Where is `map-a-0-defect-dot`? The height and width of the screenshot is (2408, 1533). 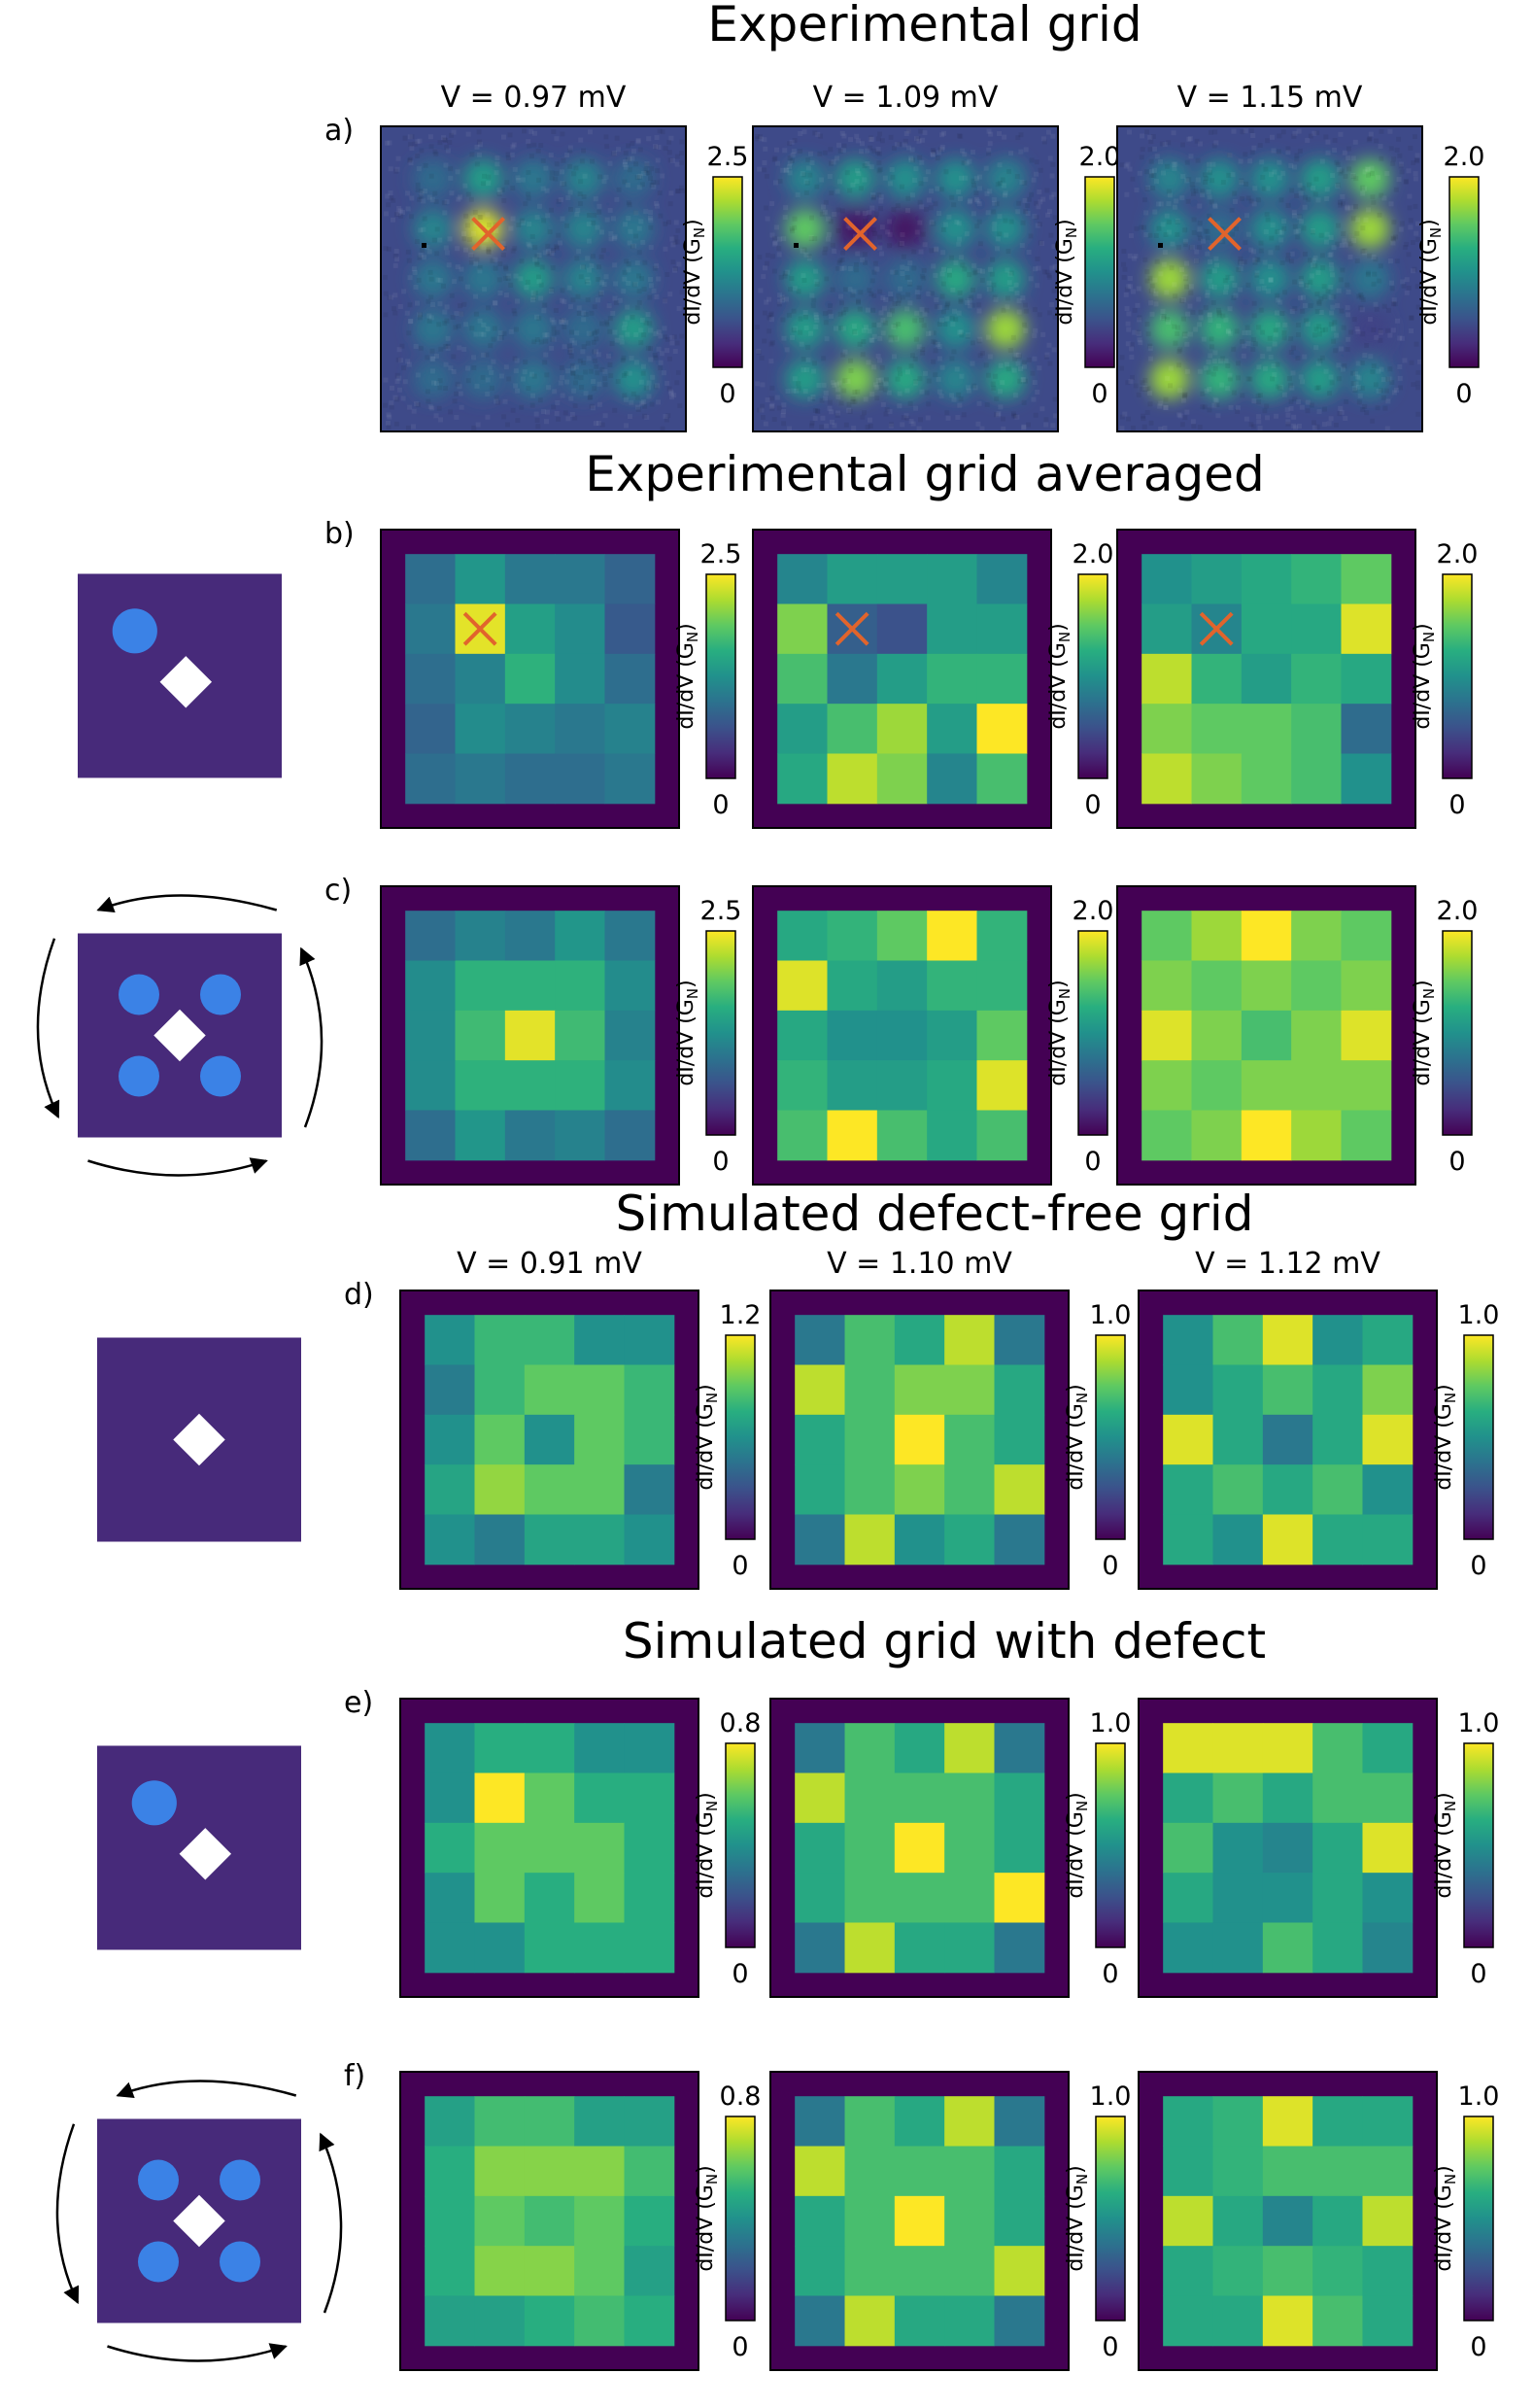
map-a-0-defect-dot is located at coordinates (424, 246).